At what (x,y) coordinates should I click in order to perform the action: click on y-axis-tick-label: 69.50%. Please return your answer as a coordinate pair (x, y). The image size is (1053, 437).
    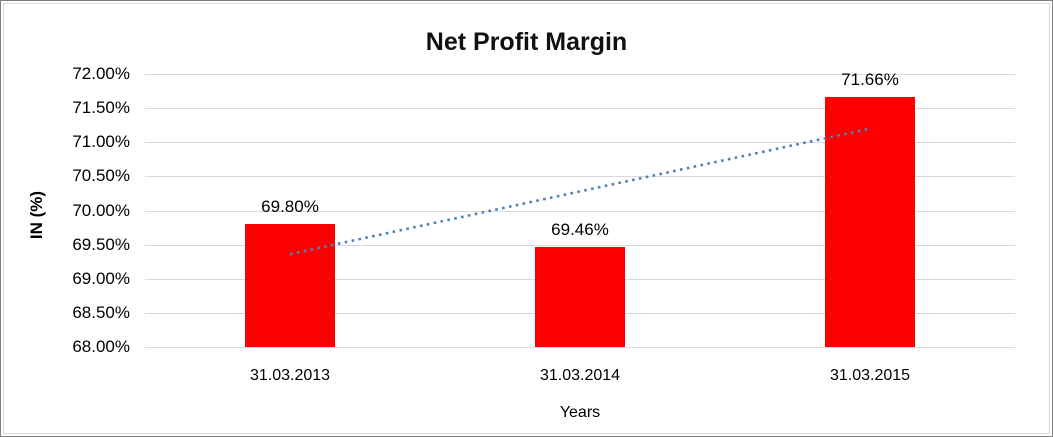
    Looking at the image, I should click on (101, 244).